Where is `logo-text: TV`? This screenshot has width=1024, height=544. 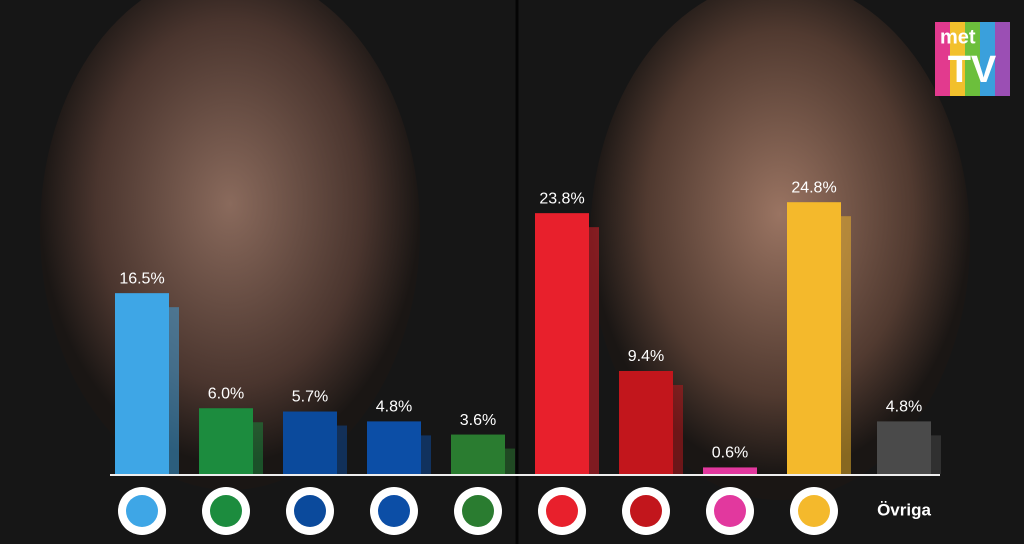 logo-text: TV is located at coordinates (972, 70).